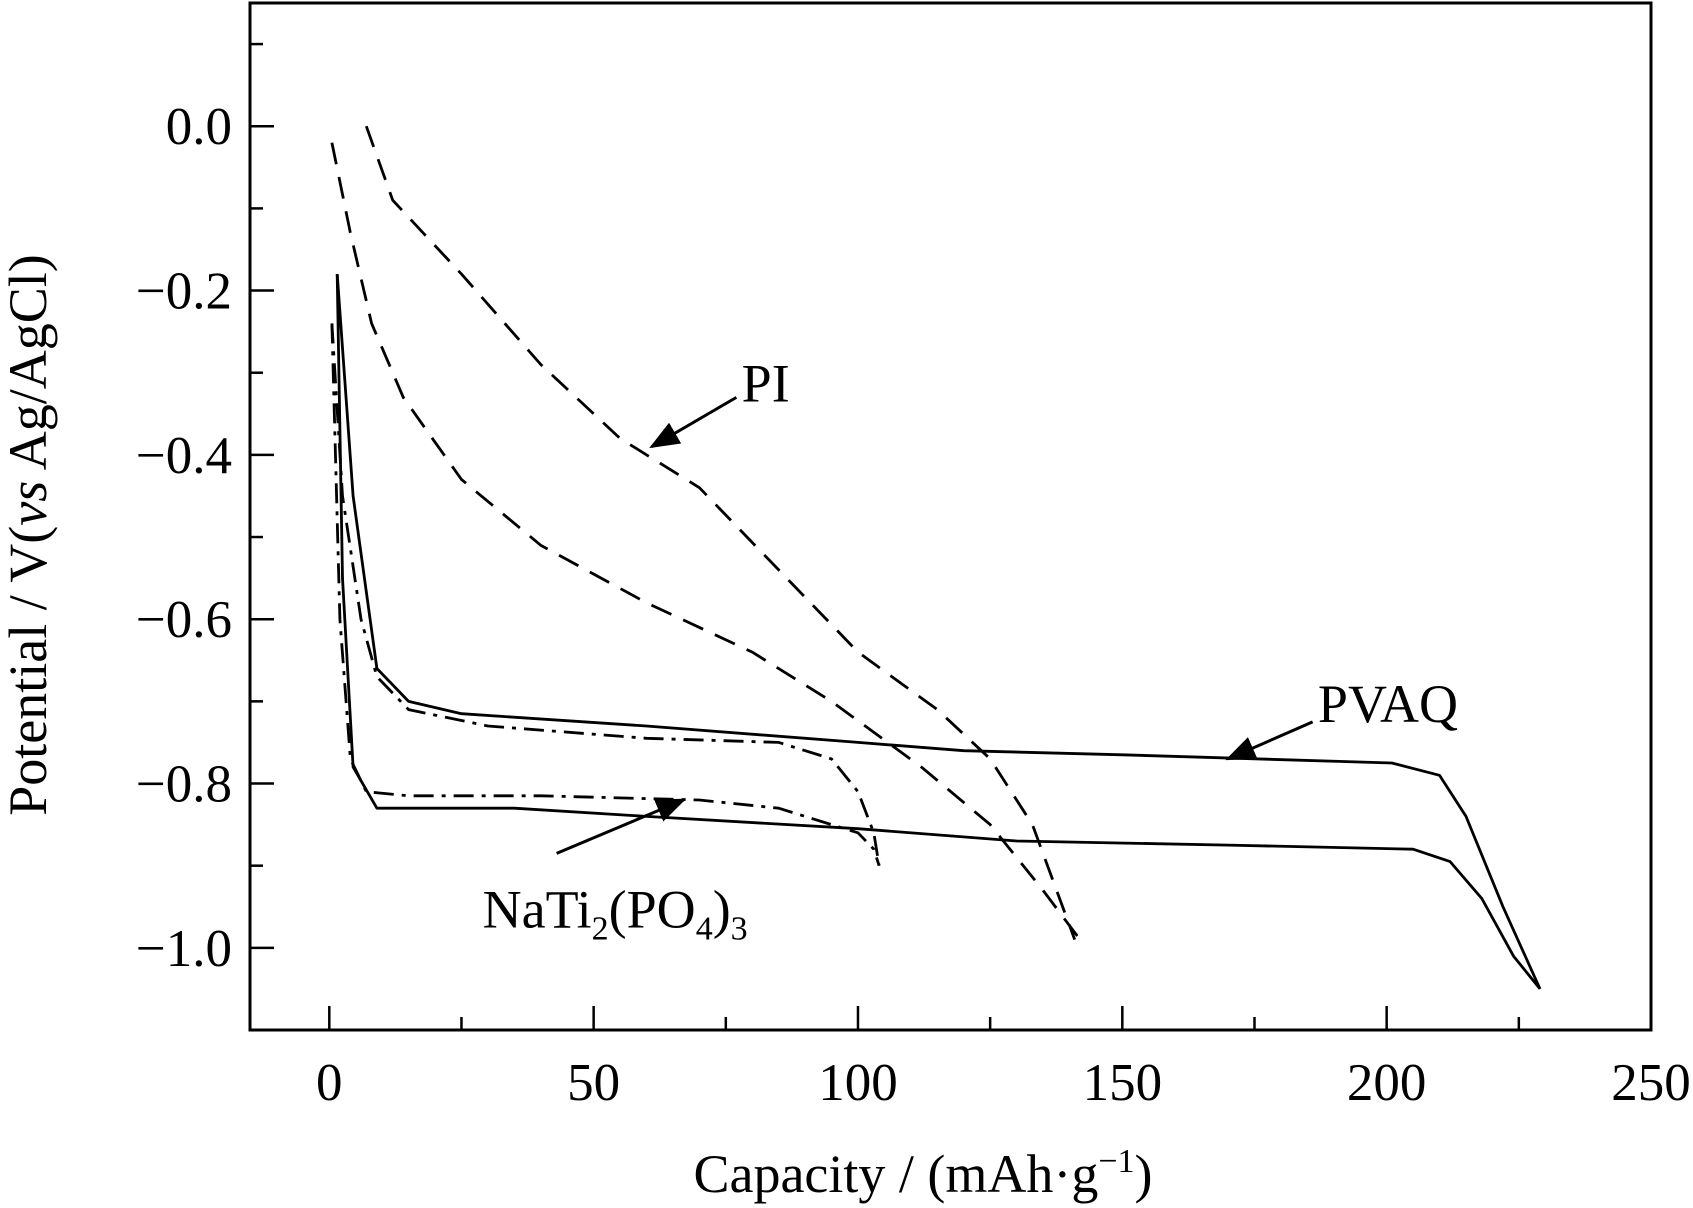 The height and width of the screenshot is (1208, 1693). I want to click on y-axis-title: Potential / V(vs Ag/AgCl), so click(29, 535).